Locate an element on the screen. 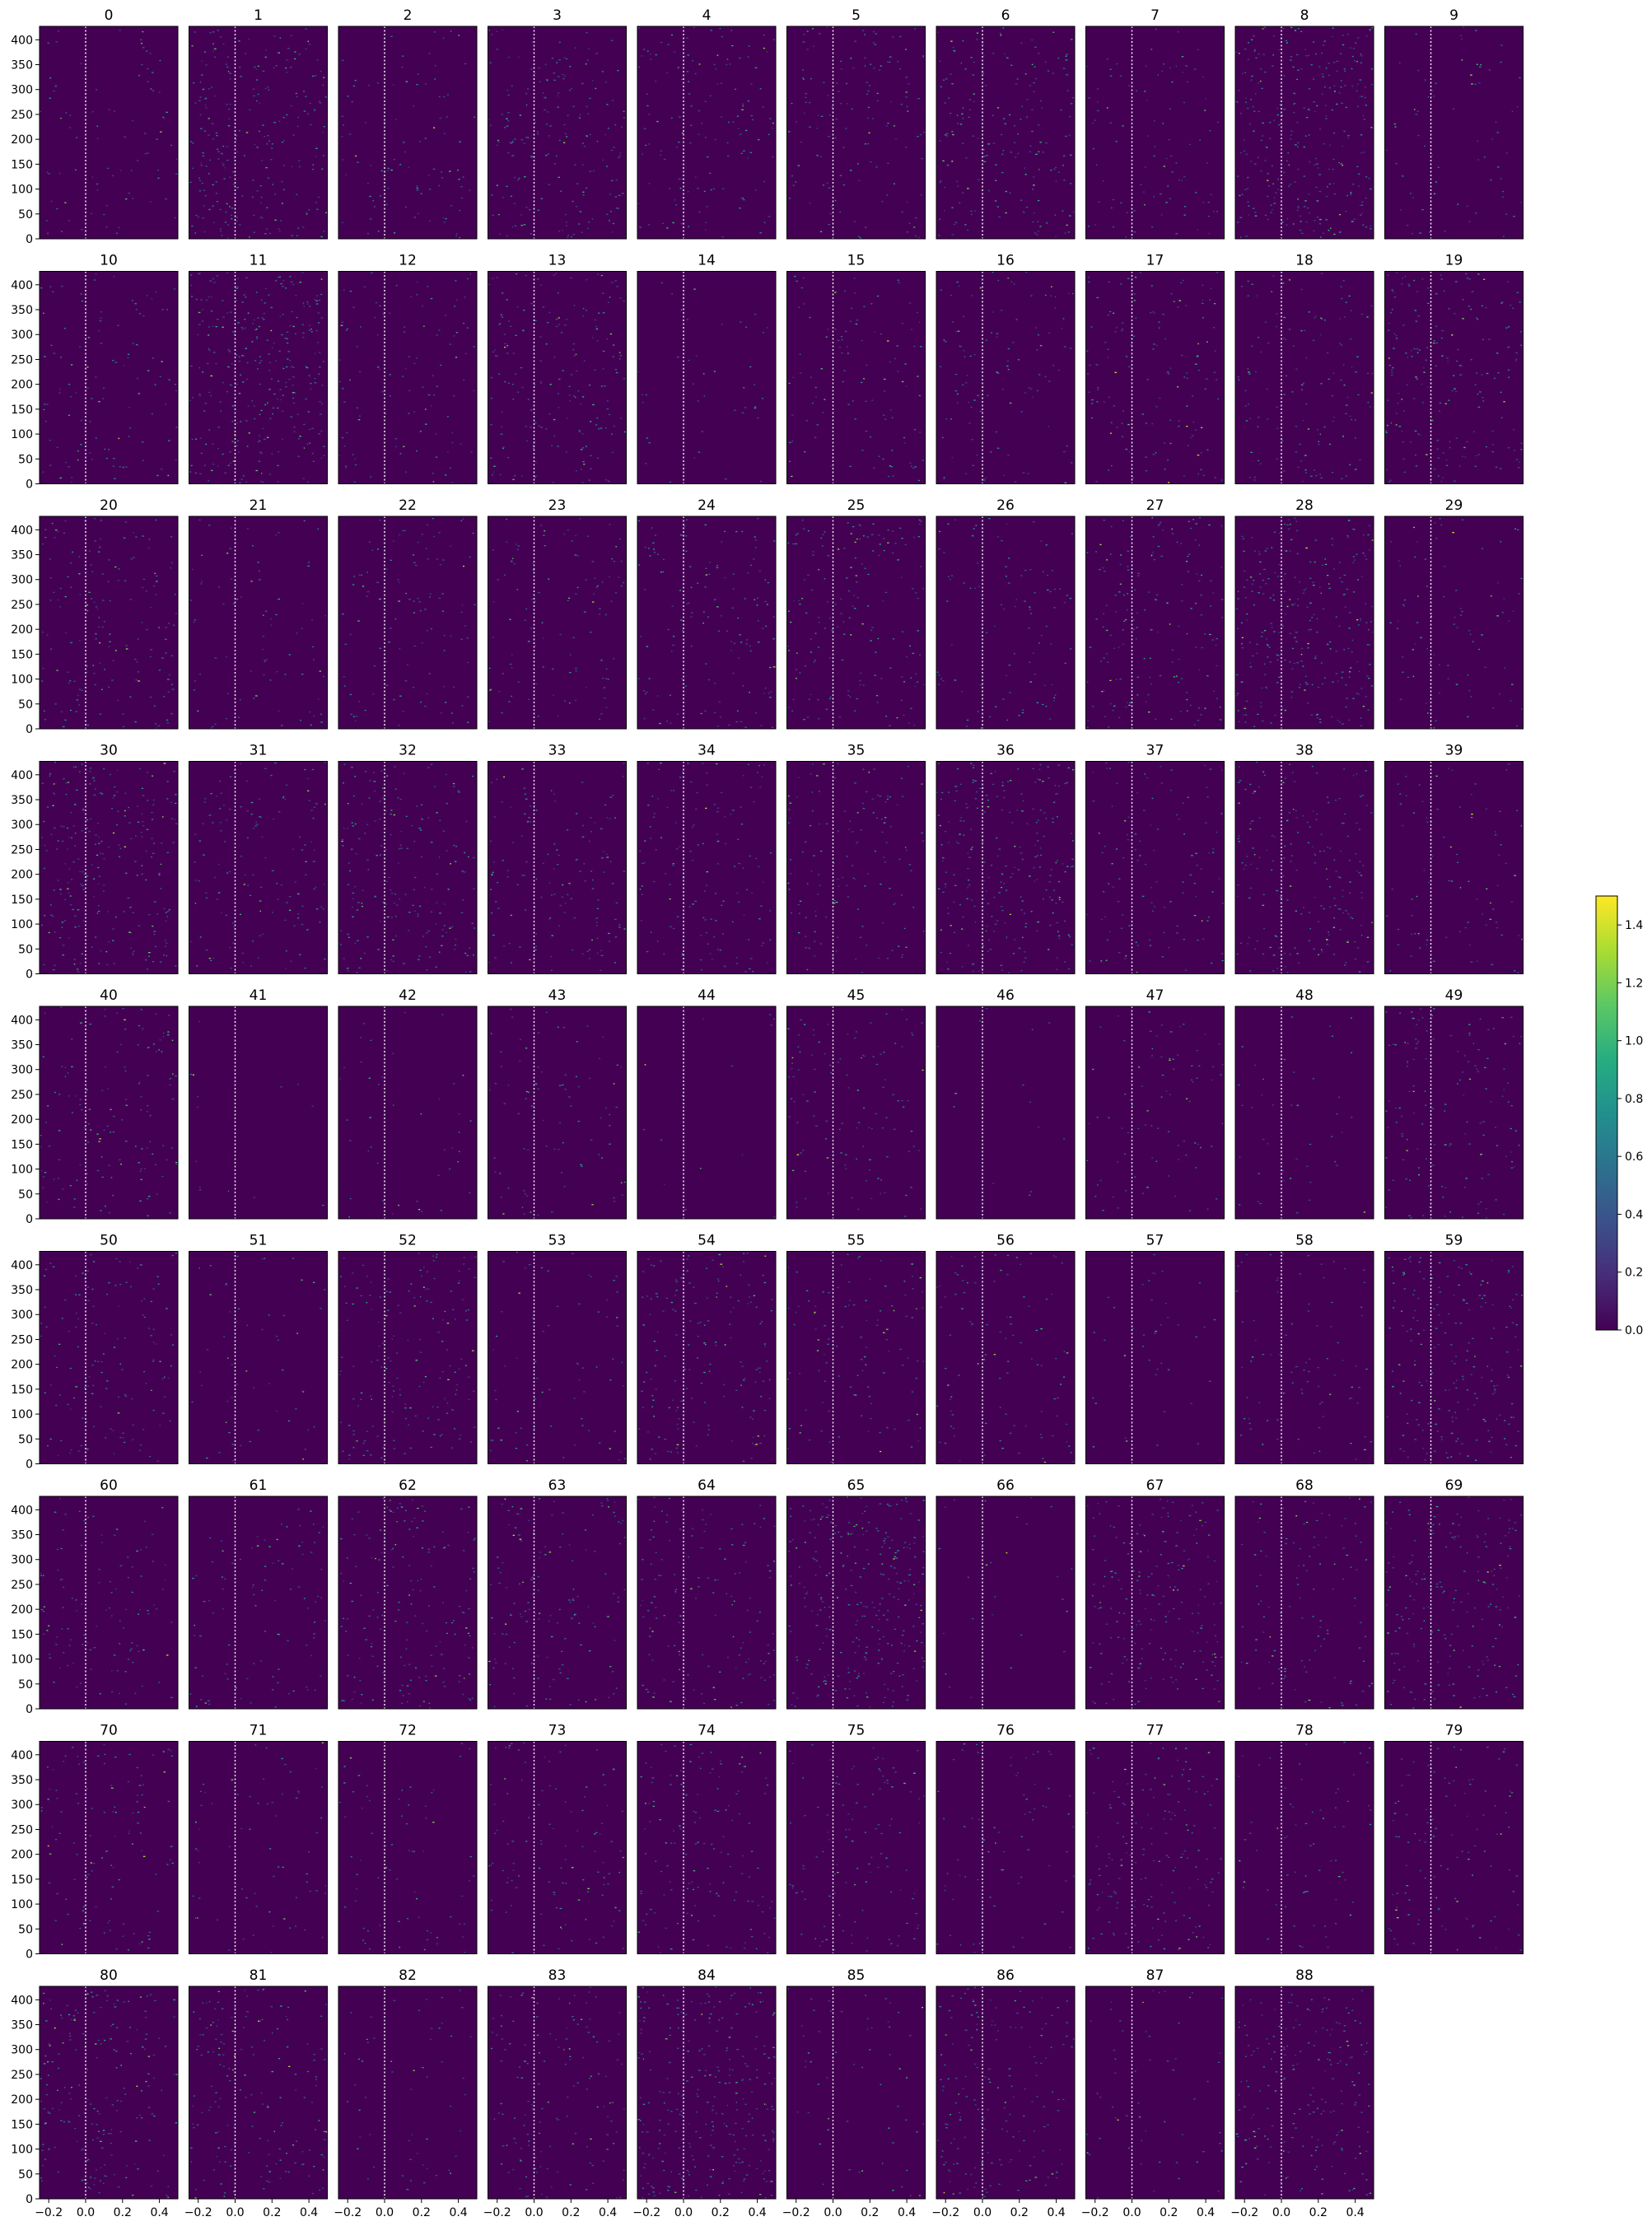 The width and height of the screenshot is (1652, 2226). panel-title: 3 is located at coordinates (557, 15).